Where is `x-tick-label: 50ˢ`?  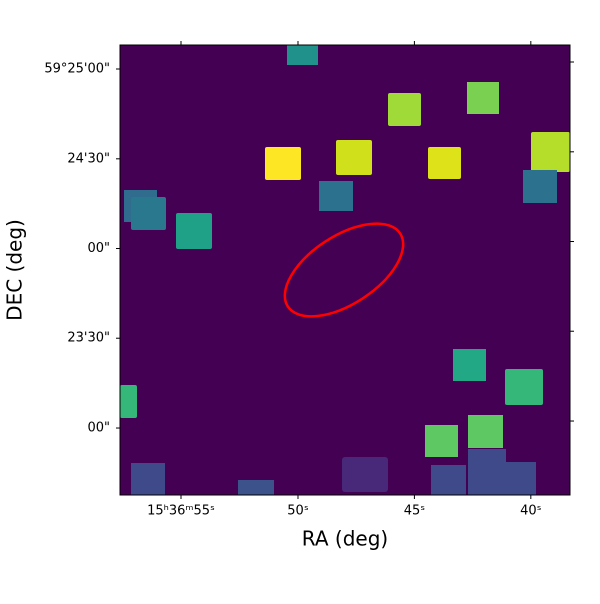
x-tick-label: 50ˢ is located at coordinates (298, 511).